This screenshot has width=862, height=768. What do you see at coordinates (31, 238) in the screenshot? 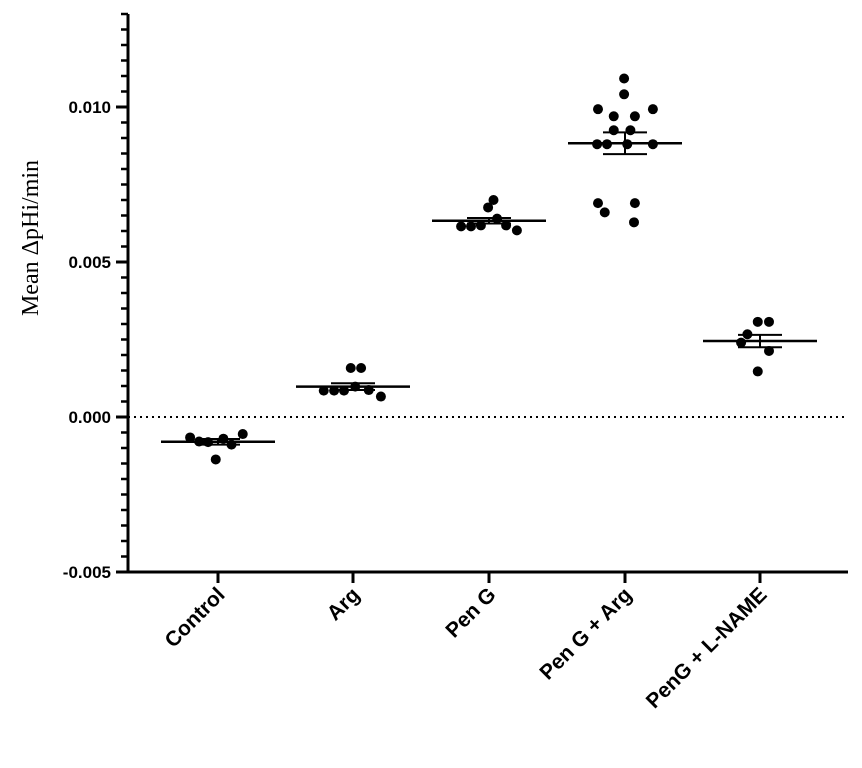
I see `y-axis-title: Mean ΔpHi/min` at bounding box center [31, 238].